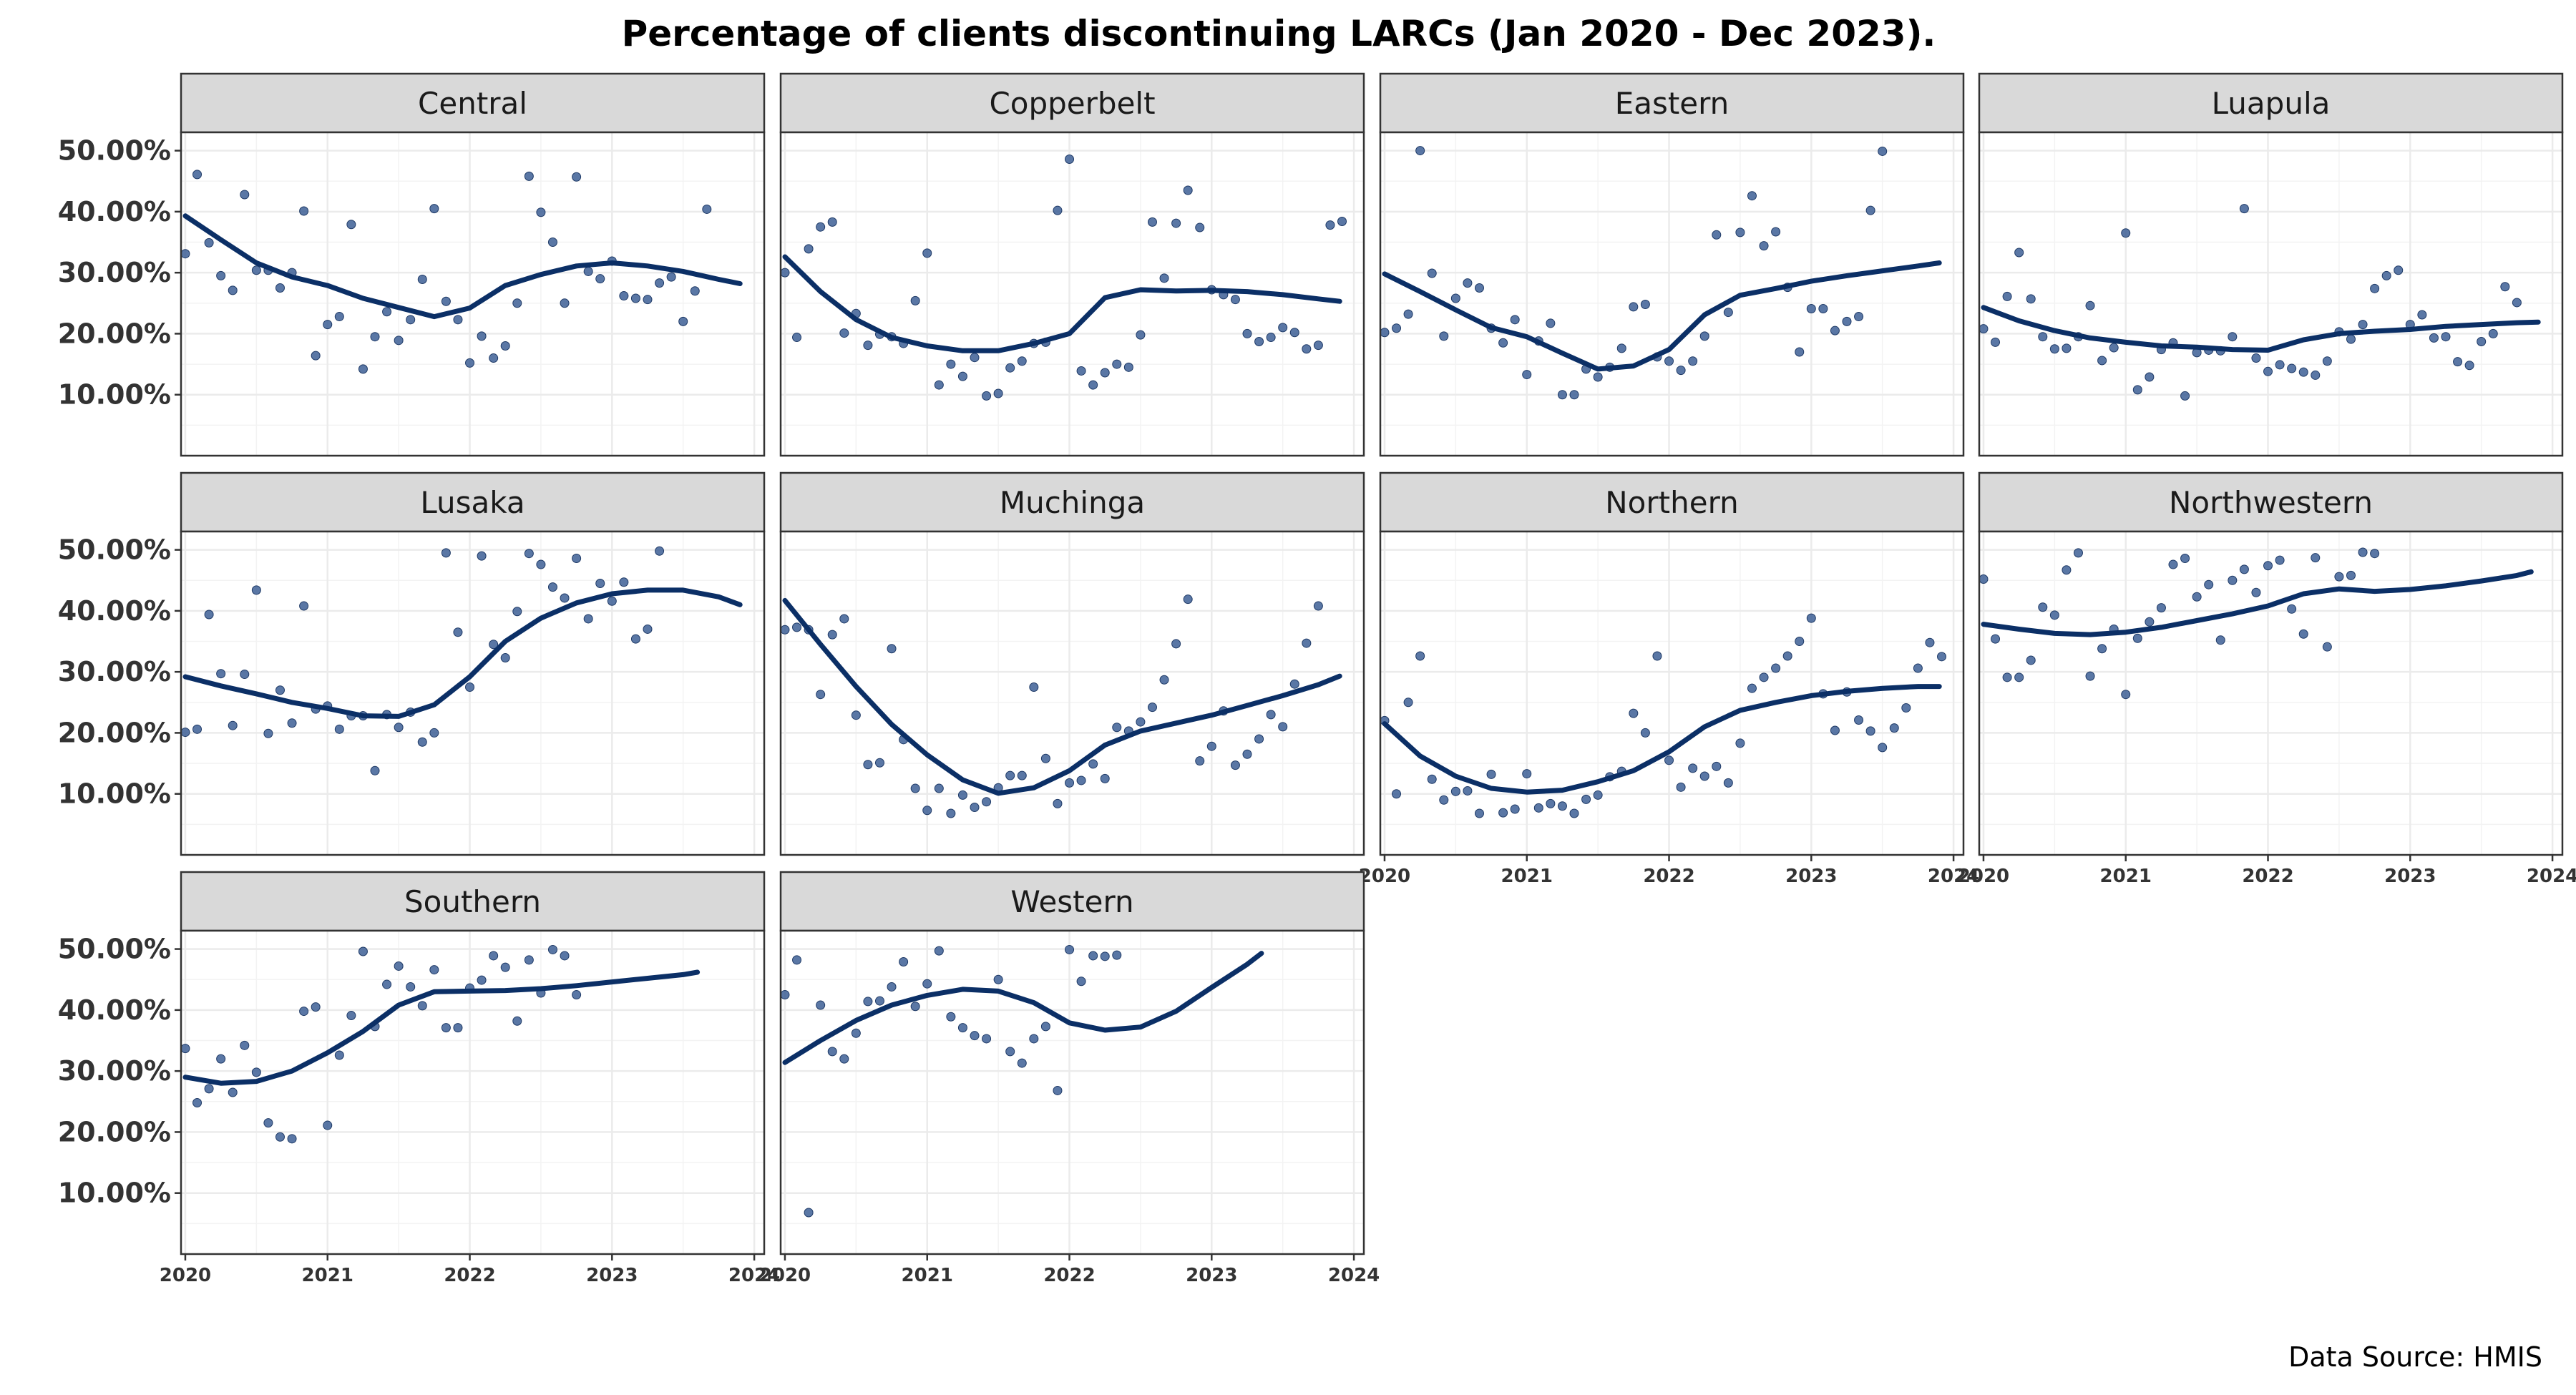 The image size is (2576, 1395). What do you see at coordinates (114, 794) in the screenshot?
I see `y-tick-label: 10.00%` at bounding box center [114, 794].